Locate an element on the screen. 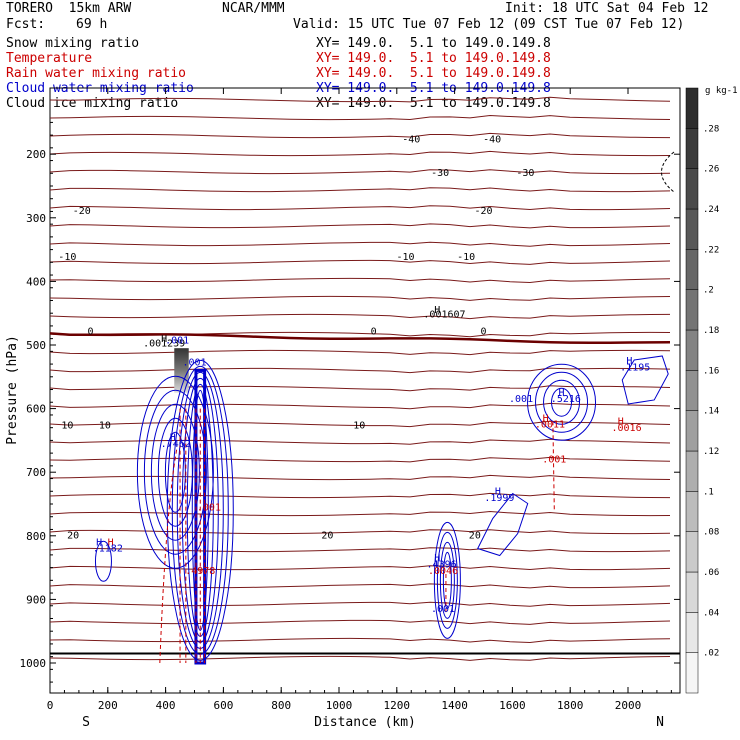  y-tick-label: 900 is located at coordinates (36, 599).